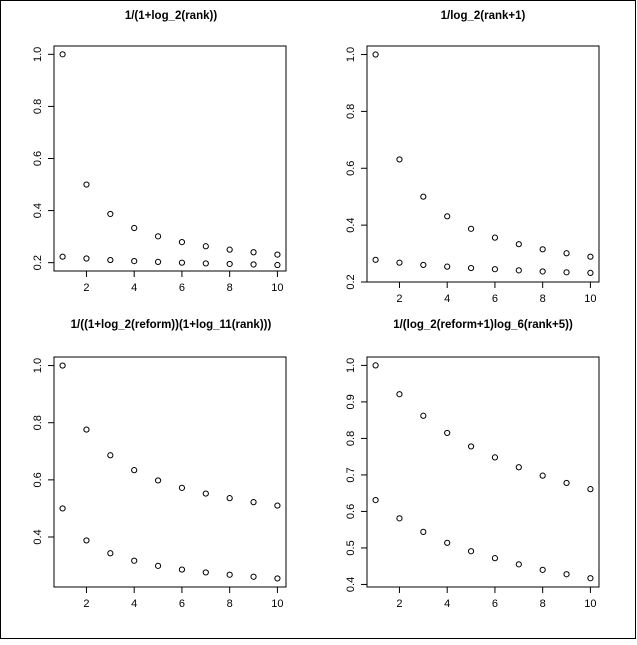  What do you see at coordinates (483, 325) in the screenshot?
I see `panel-title: 1/(log_2(reform+1)log_6(rank+5))` at bounding box center [483, 325].